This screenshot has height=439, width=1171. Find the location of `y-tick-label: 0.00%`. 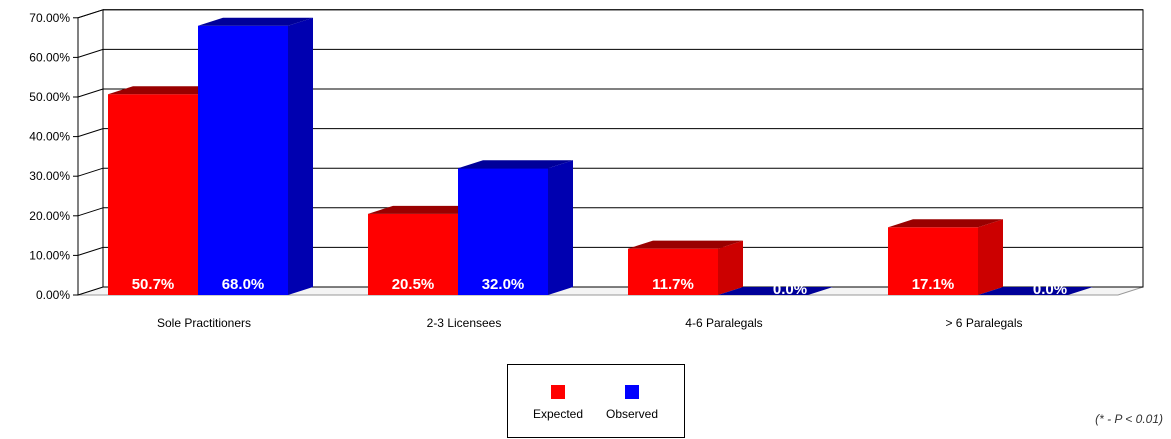

y-tick-label: 0.00% is located at coordinates (53, 295).